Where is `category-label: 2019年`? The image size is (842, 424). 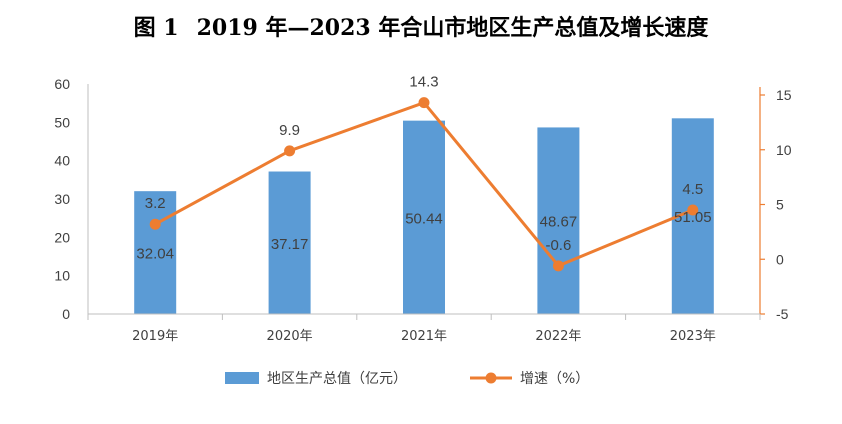 category-label: 2019年 is located at coordinates (155, 336).